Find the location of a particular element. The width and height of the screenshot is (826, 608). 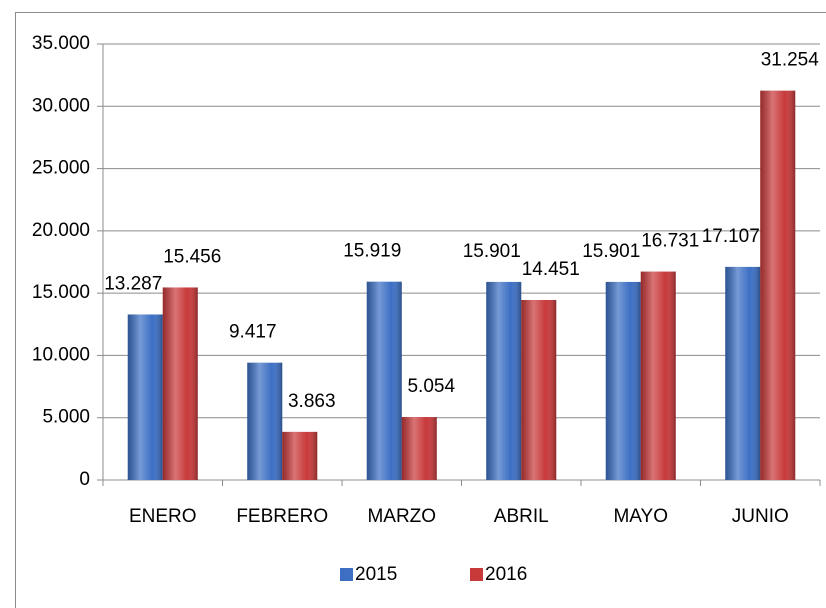

legend-label: 2016 is located at coordinates (506, 574).